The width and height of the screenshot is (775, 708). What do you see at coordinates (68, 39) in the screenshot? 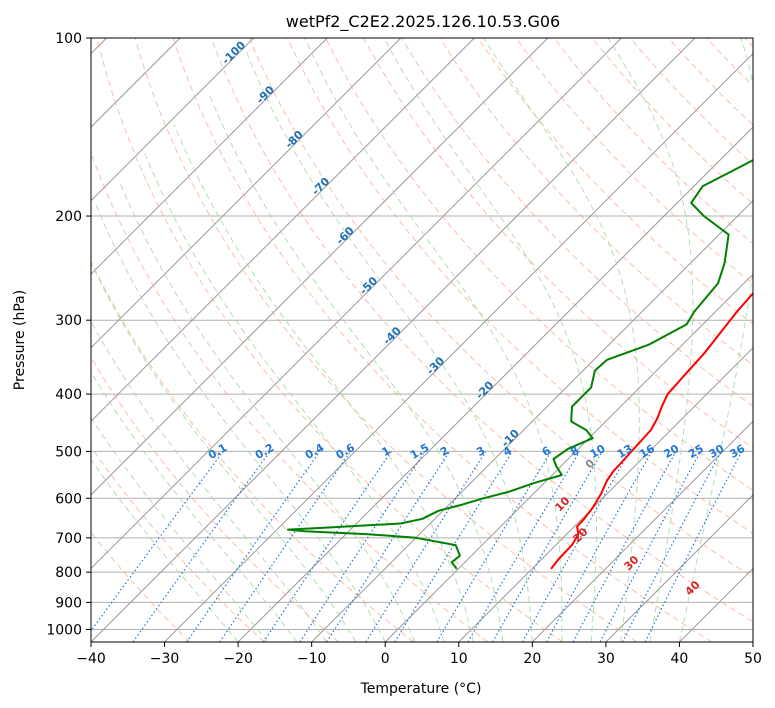
I see `y-tick-label: 100` at bounding box center [68, 39].